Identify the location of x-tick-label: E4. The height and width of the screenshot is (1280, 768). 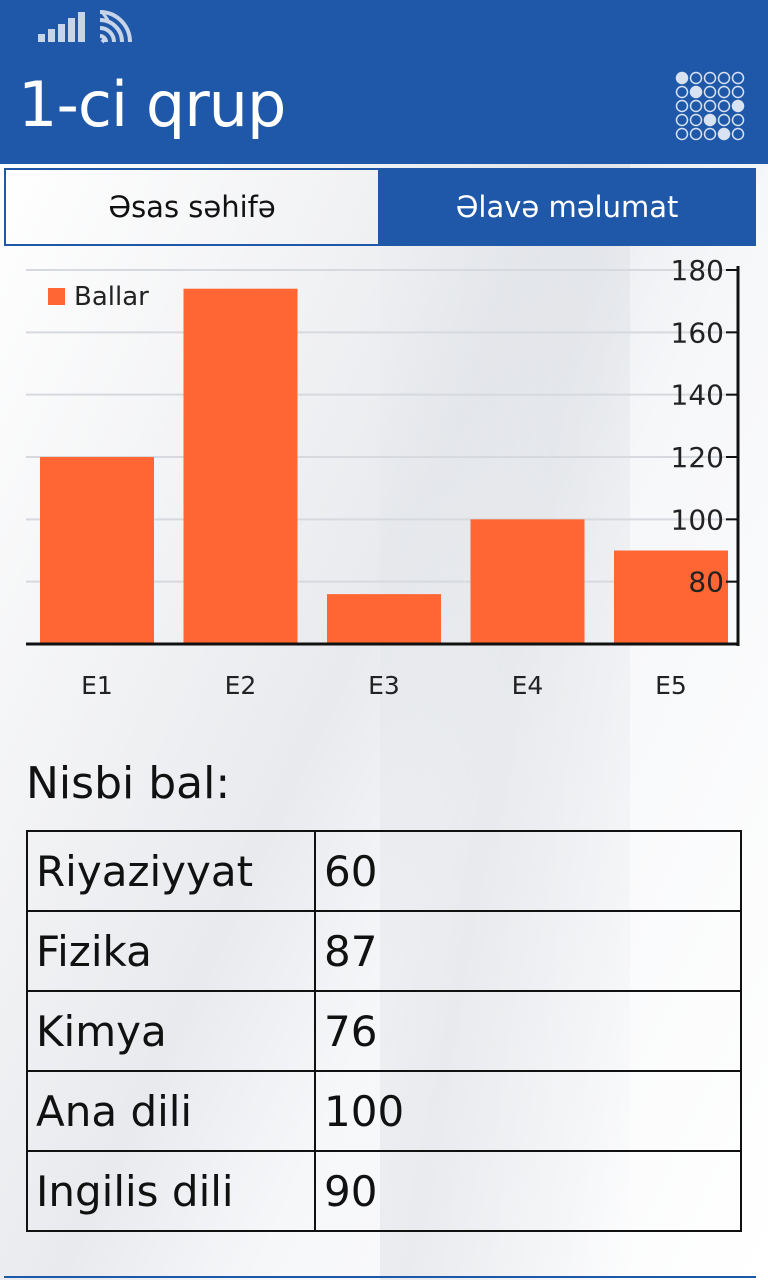
(528, 685).